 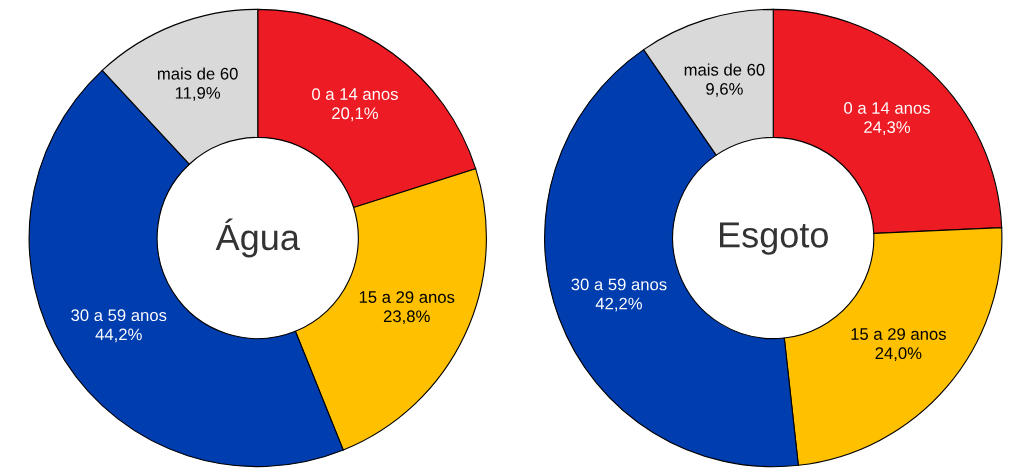 I want to click on data-label: 24,0%, so click(x=898, y=354).